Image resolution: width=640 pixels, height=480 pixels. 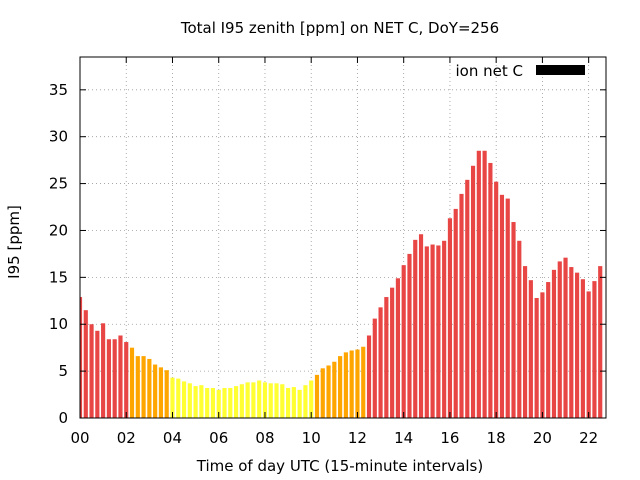 I want to click on legend-swatch, so click(x=560, y=70).